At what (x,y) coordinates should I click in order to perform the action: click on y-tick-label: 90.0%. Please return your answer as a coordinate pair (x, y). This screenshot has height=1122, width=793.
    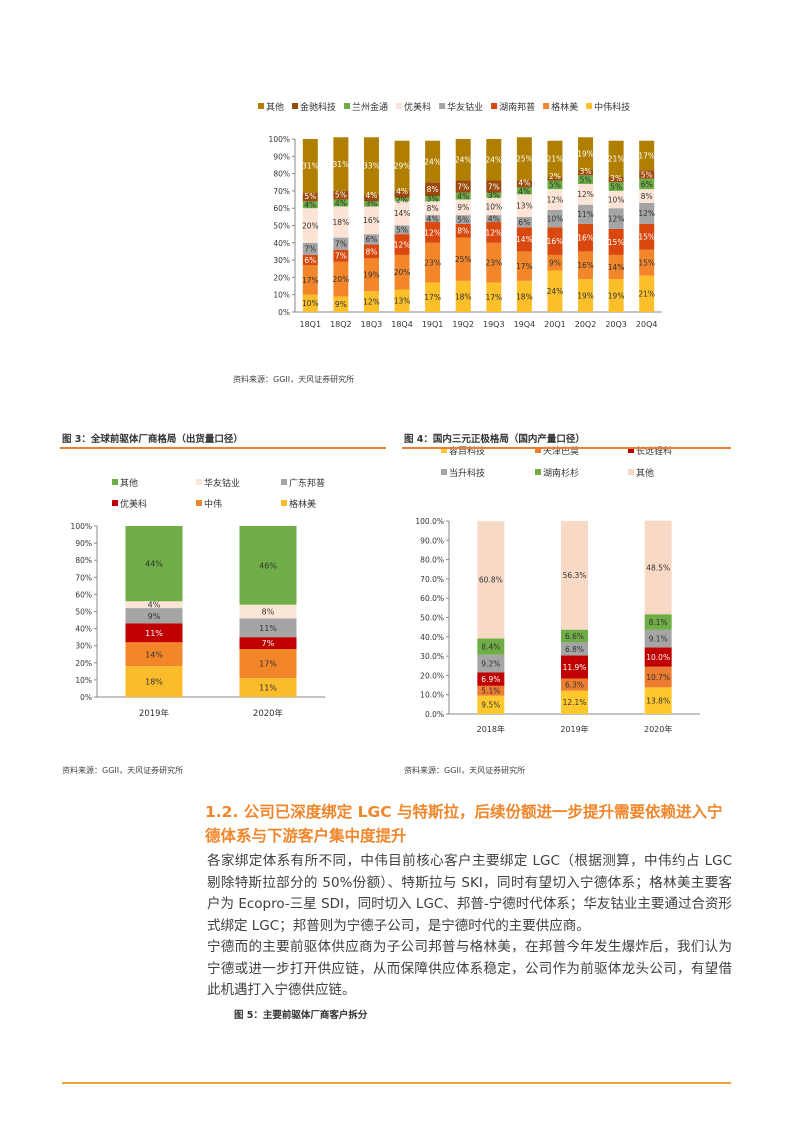
    Looking at the image, I should click on (432, 540).